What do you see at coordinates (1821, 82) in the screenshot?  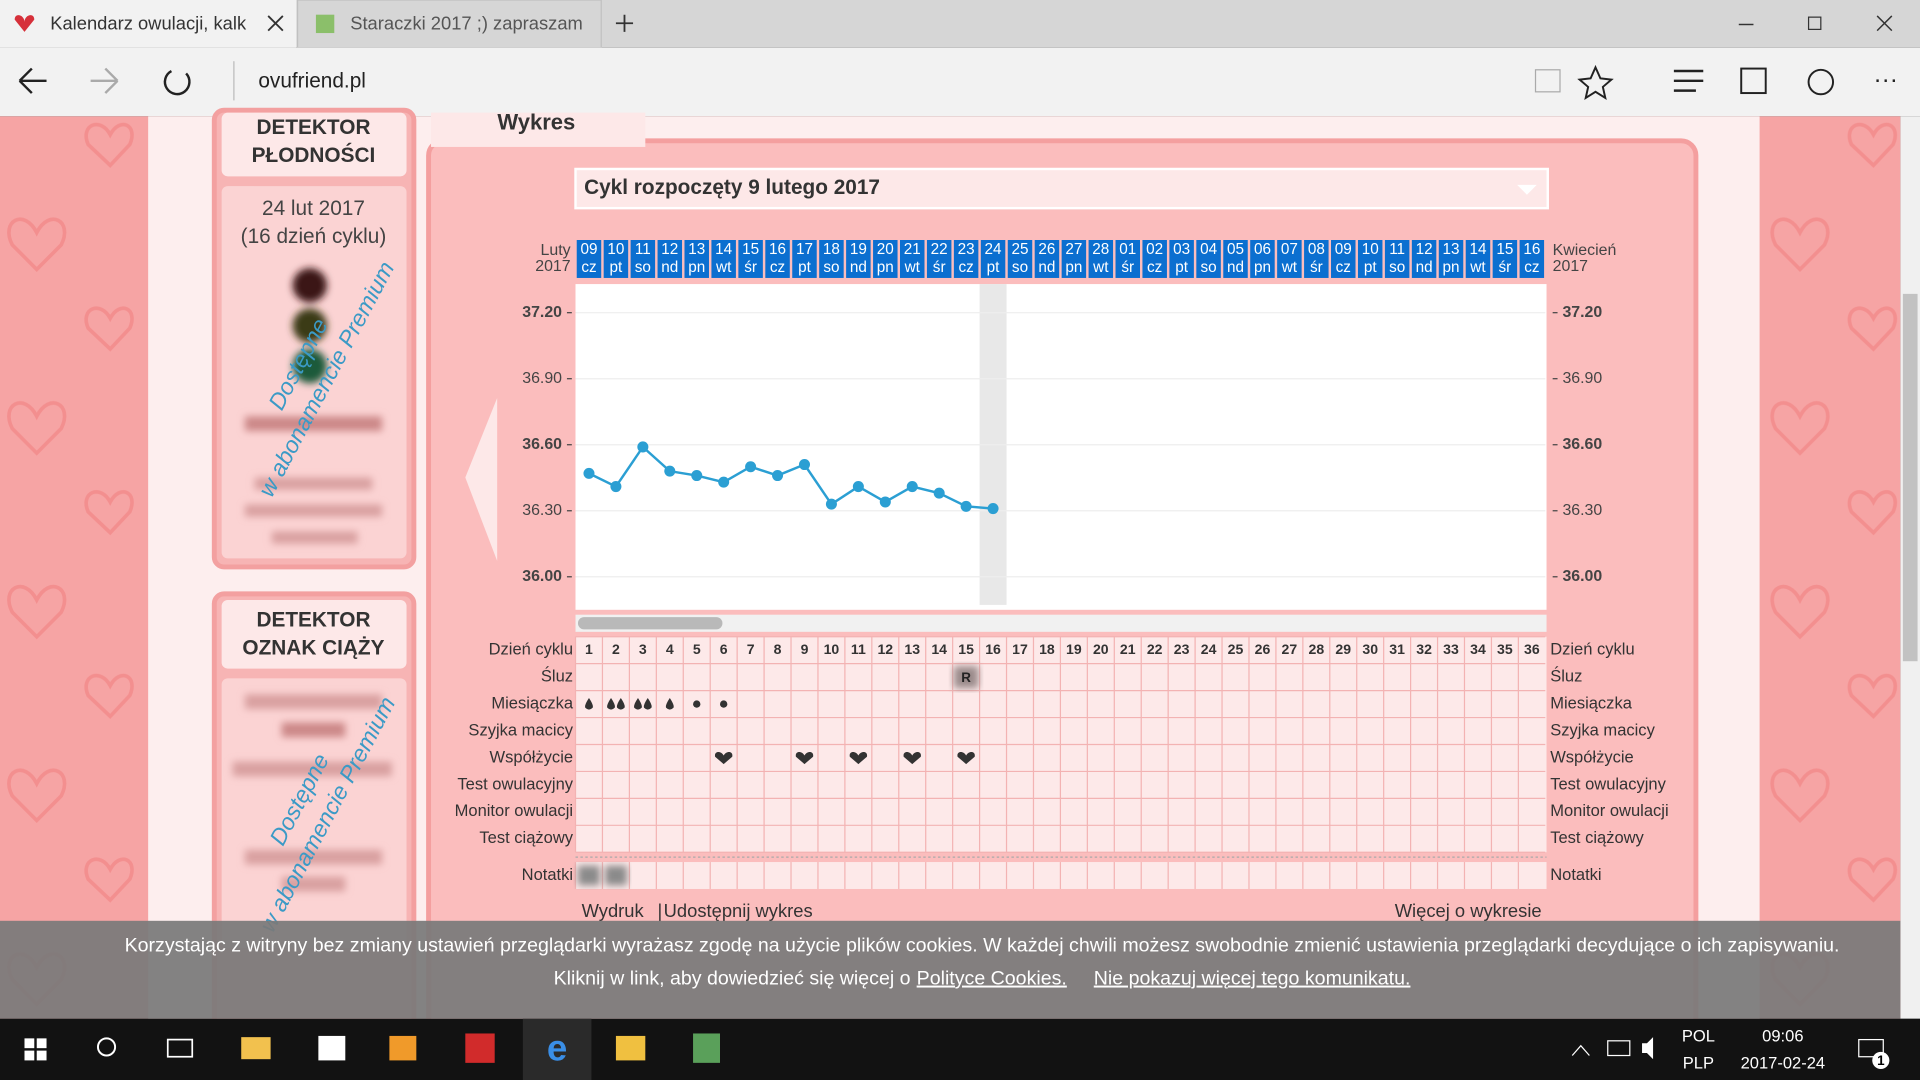 I see `share` at bounding box center [1821, 82].